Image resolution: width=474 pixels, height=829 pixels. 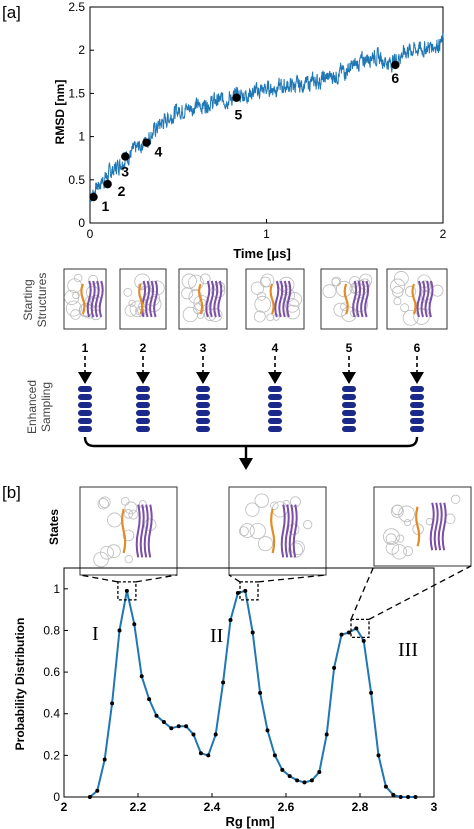 I want to click on state-zoom-callouts, so click(x=275, y=602).